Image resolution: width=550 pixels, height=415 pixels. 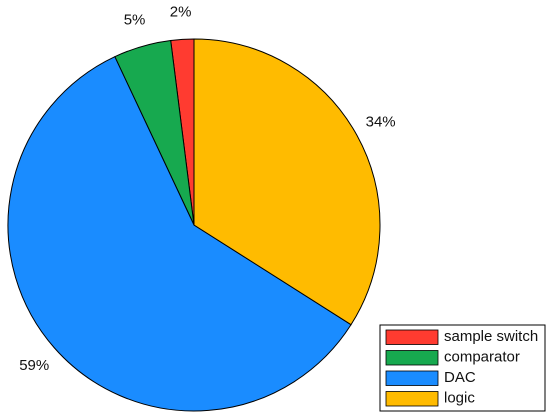 I want to click on legend-label: comparator, so click(x=482, y=357).